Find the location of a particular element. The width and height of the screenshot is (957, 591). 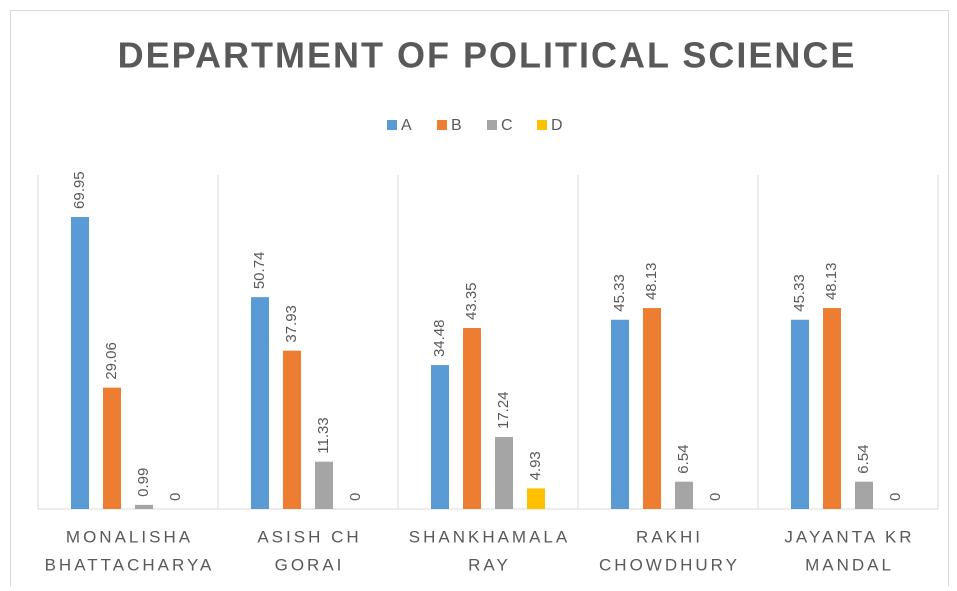

x-tick-label: RAKHI is located at coordinates (669, 536).